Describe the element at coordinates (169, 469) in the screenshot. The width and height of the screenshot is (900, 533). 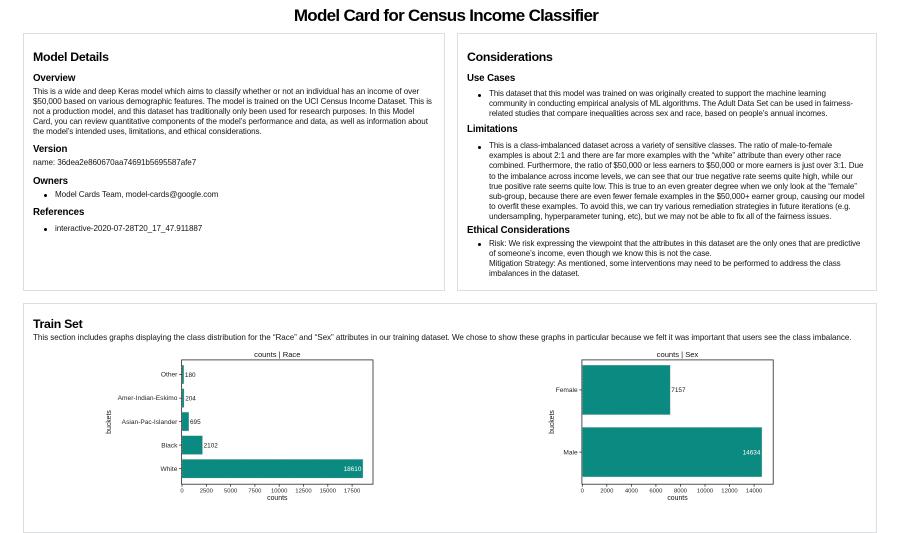
I see `svg-text: White` at that location.